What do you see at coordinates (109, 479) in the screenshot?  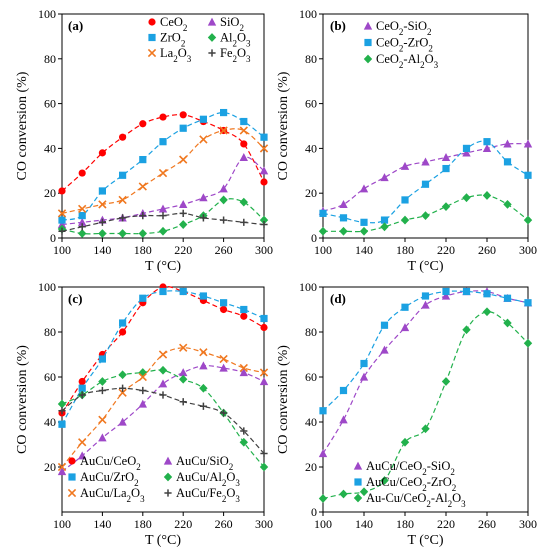 I see `legend-entry: AuCu/ZrO2` at bounding box center [109, 479].